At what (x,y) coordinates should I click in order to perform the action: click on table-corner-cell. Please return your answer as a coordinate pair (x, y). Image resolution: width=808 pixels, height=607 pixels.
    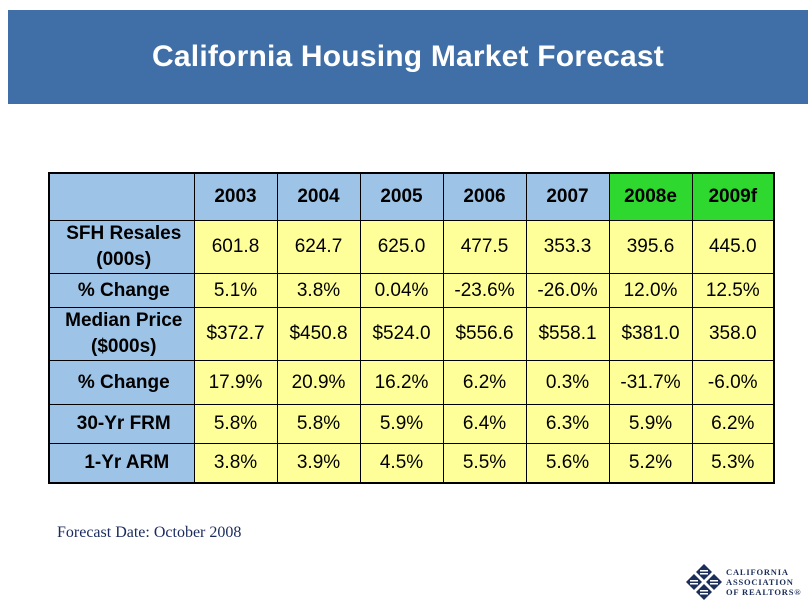
    Looking at the image, I should click on (121, 196).